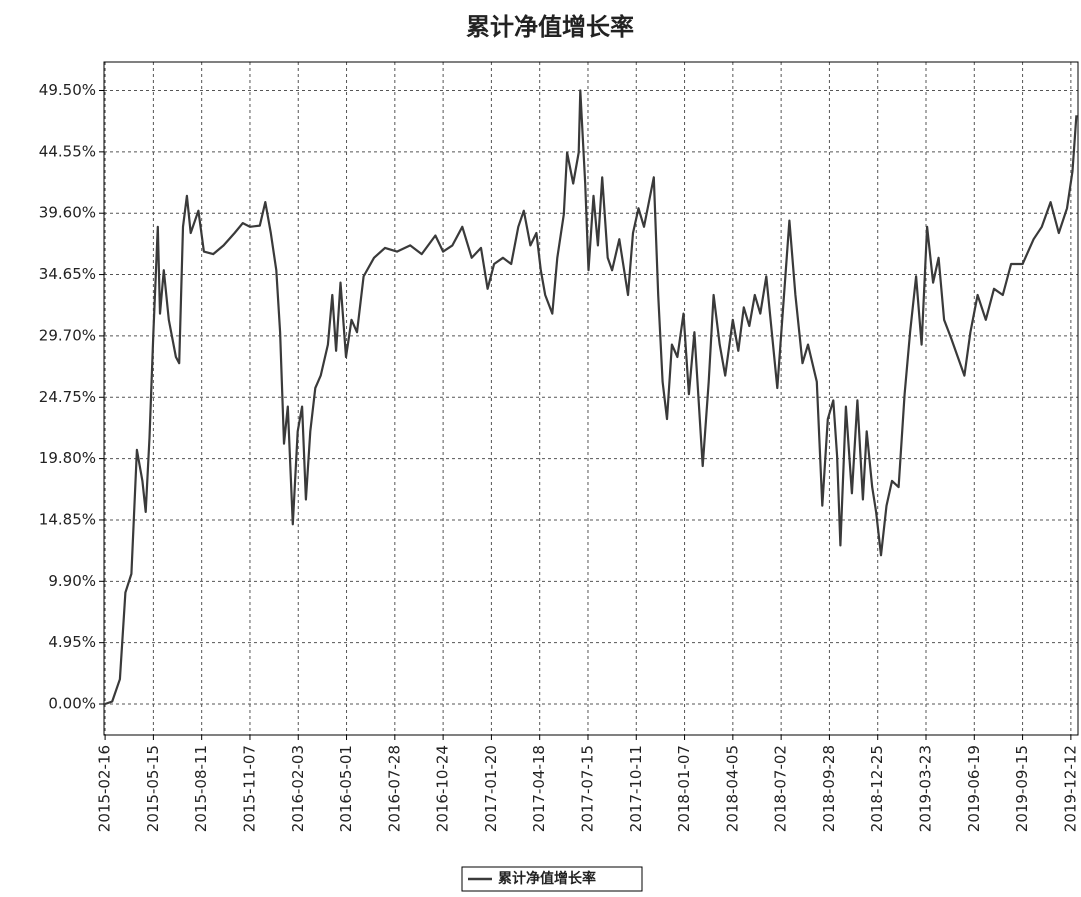 Image resolution: width=1081 pixels, height=897 pixels. I want to click on x-tick-label: 2015-11-07, so click(249, 788).